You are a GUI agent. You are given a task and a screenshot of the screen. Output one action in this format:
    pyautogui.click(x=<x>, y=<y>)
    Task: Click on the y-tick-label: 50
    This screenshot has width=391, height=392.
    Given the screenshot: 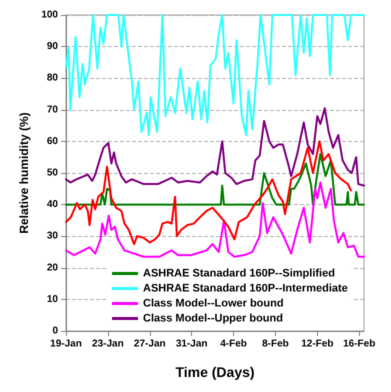 What is the action you would take?
    pyautogui.click(x=52, y=173)
    